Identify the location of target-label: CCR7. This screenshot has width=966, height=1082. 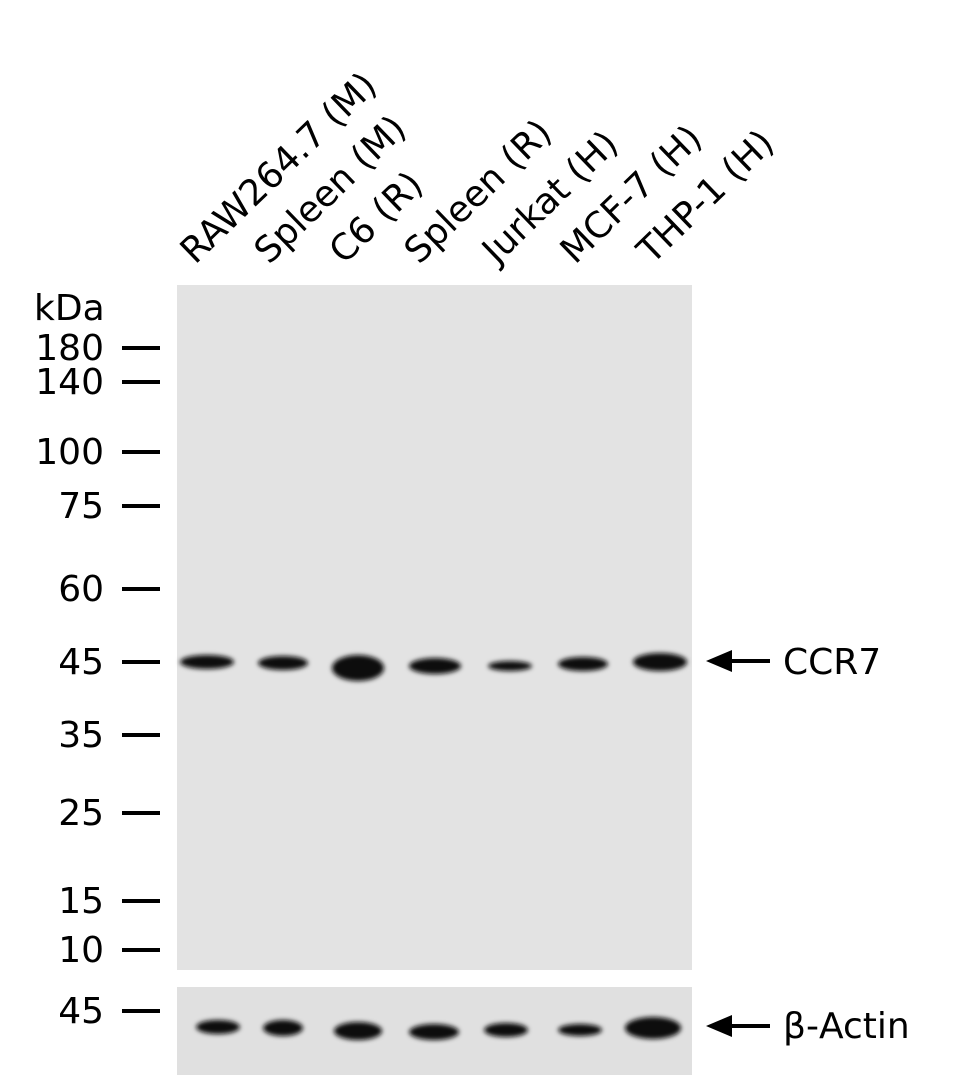
(832, 662).